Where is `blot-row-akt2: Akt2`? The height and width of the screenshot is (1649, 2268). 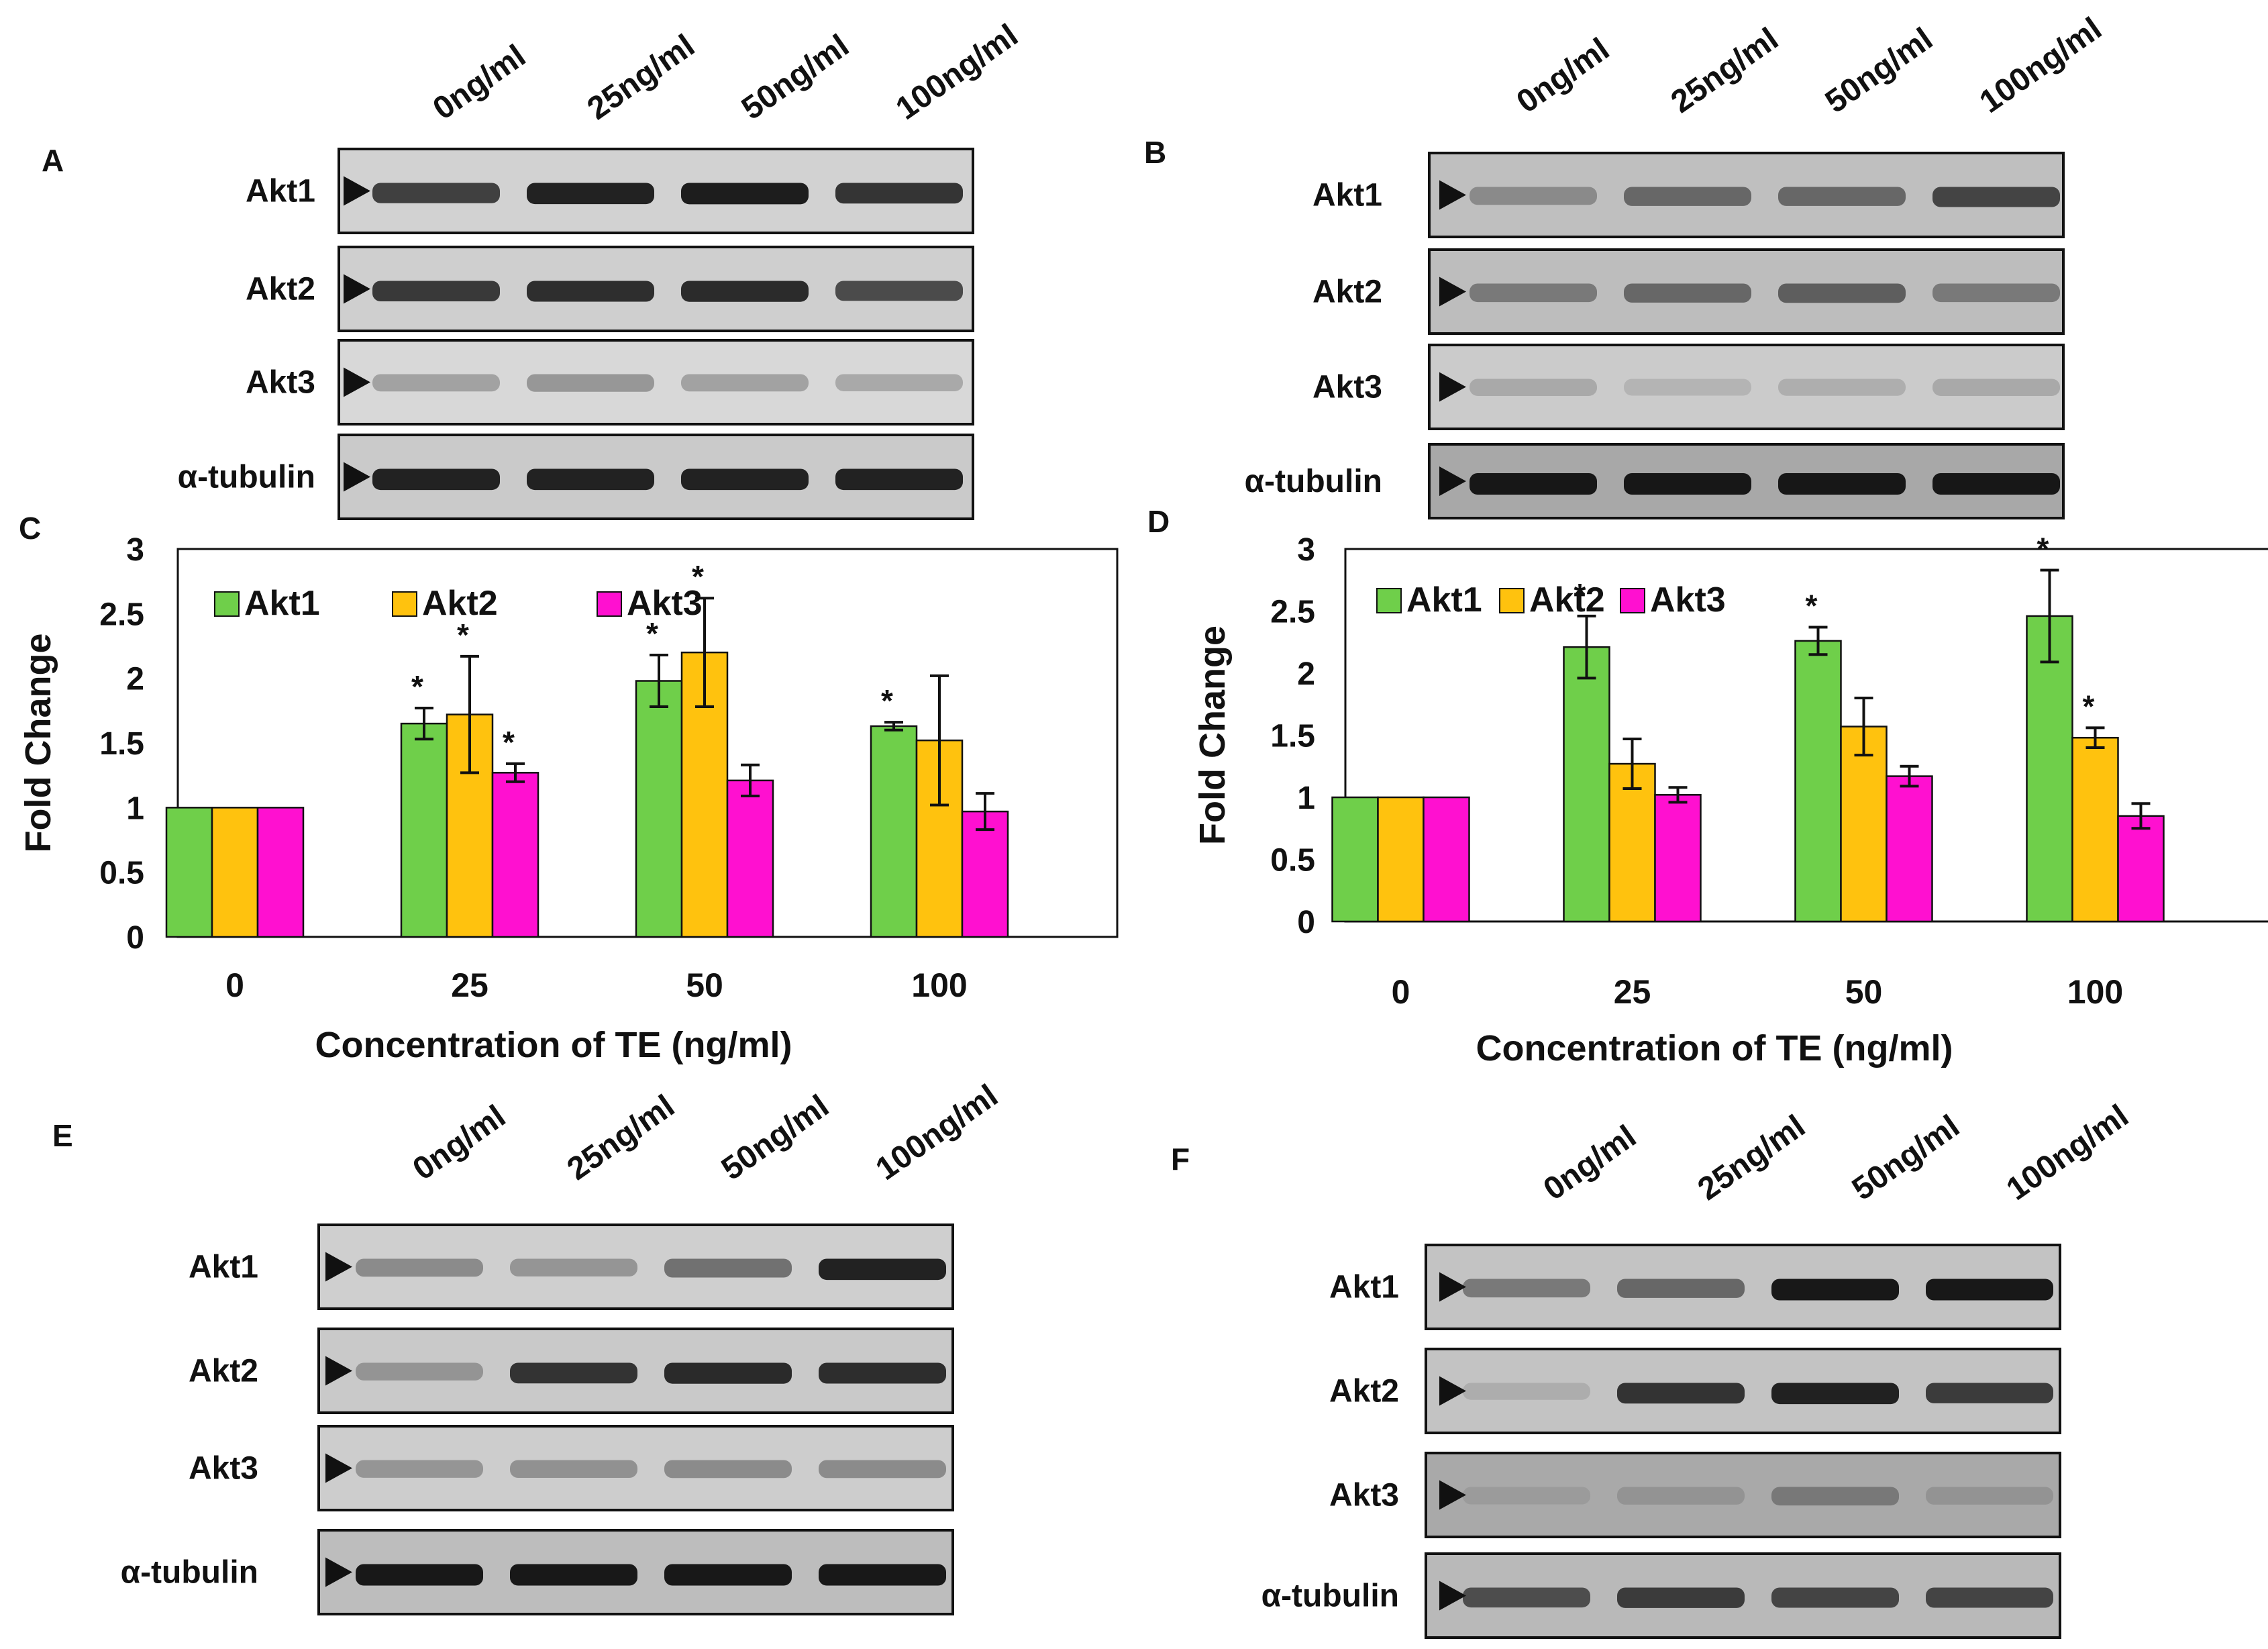
blot-row-akt2: Akt2 is located at coordinates (610, 289).